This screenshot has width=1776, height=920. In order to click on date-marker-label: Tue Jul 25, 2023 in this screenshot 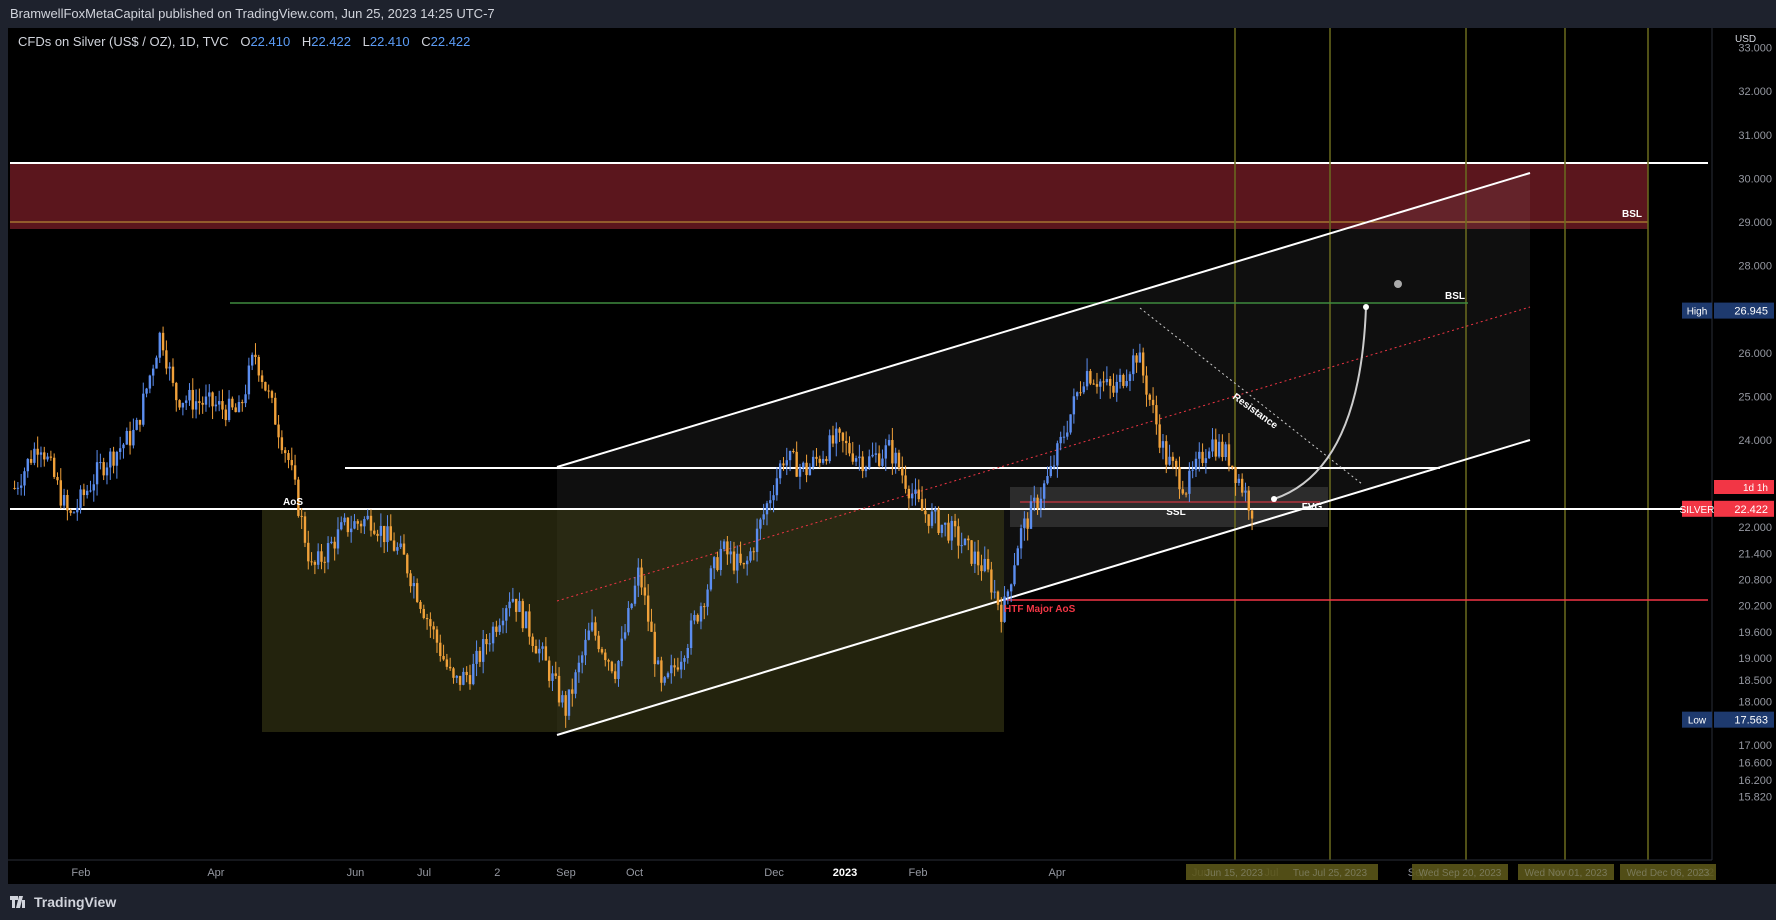, I will do `click(1330, 873)`.